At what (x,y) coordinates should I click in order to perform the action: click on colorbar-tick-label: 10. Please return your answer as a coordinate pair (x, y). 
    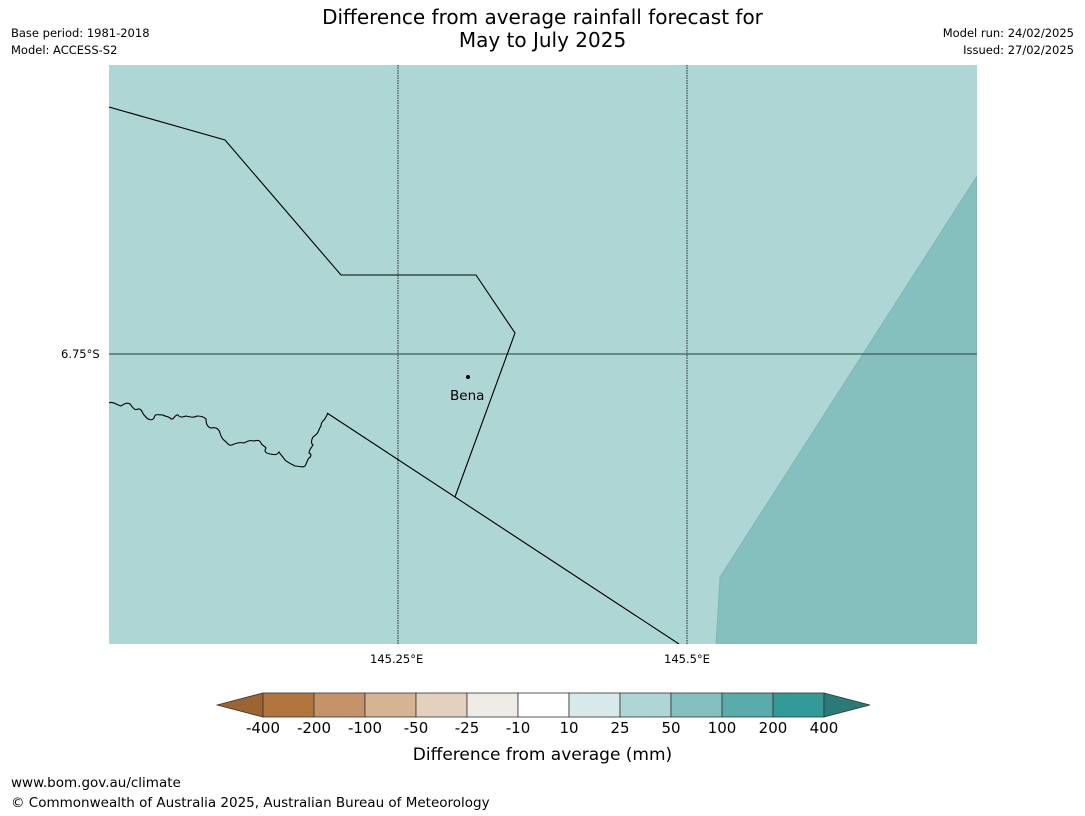
    Looking at the image, I should click on (569, 728).